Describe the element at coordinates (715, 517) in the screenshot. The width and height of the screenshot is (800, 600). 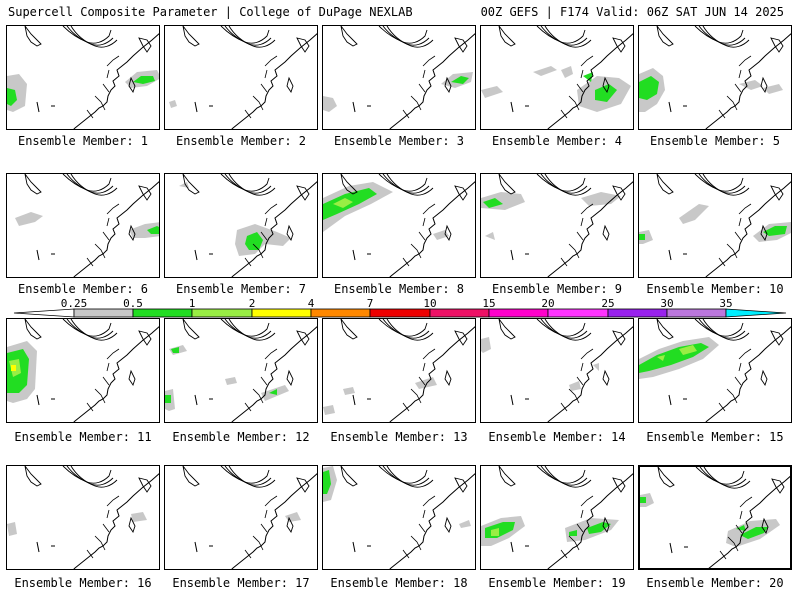
I see `ensemble-member-20-map` at that location.